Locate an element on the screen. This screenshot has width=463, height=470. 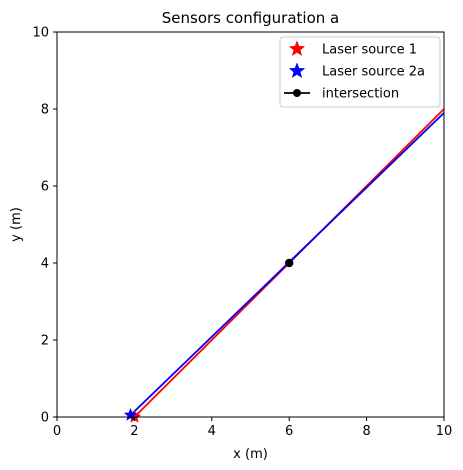
y-tick-label: 6 is located at coordinates (45, 187).